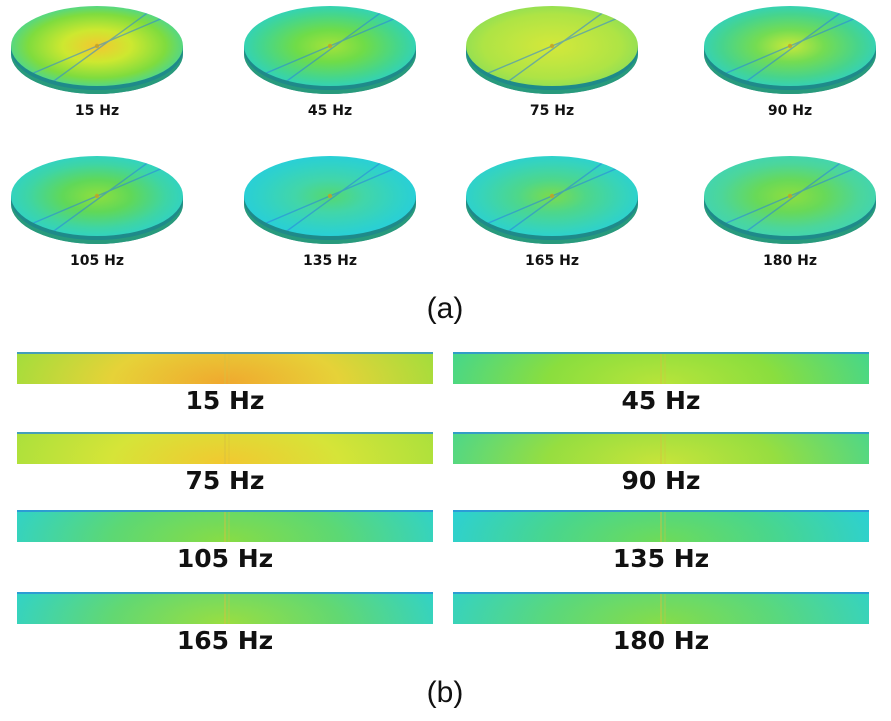 This screenshot has width=891, height=721. Describe the element at coordinates (445, 308) in the screenshot. I see `panel-a-label: (a)` at that location.